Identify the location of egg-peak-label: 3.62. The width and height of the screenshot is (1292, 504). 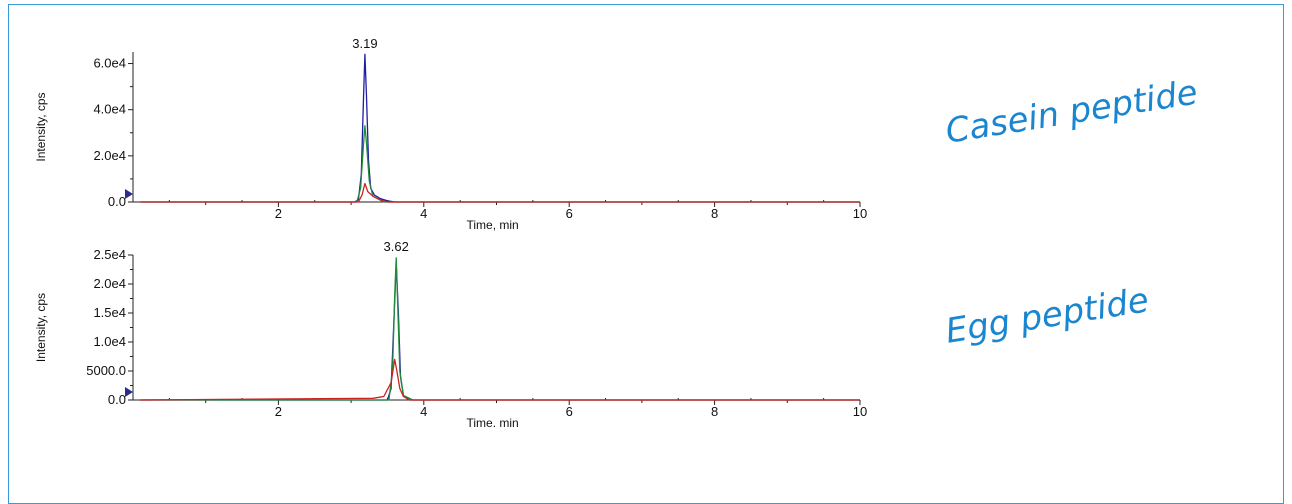
(396, 246).